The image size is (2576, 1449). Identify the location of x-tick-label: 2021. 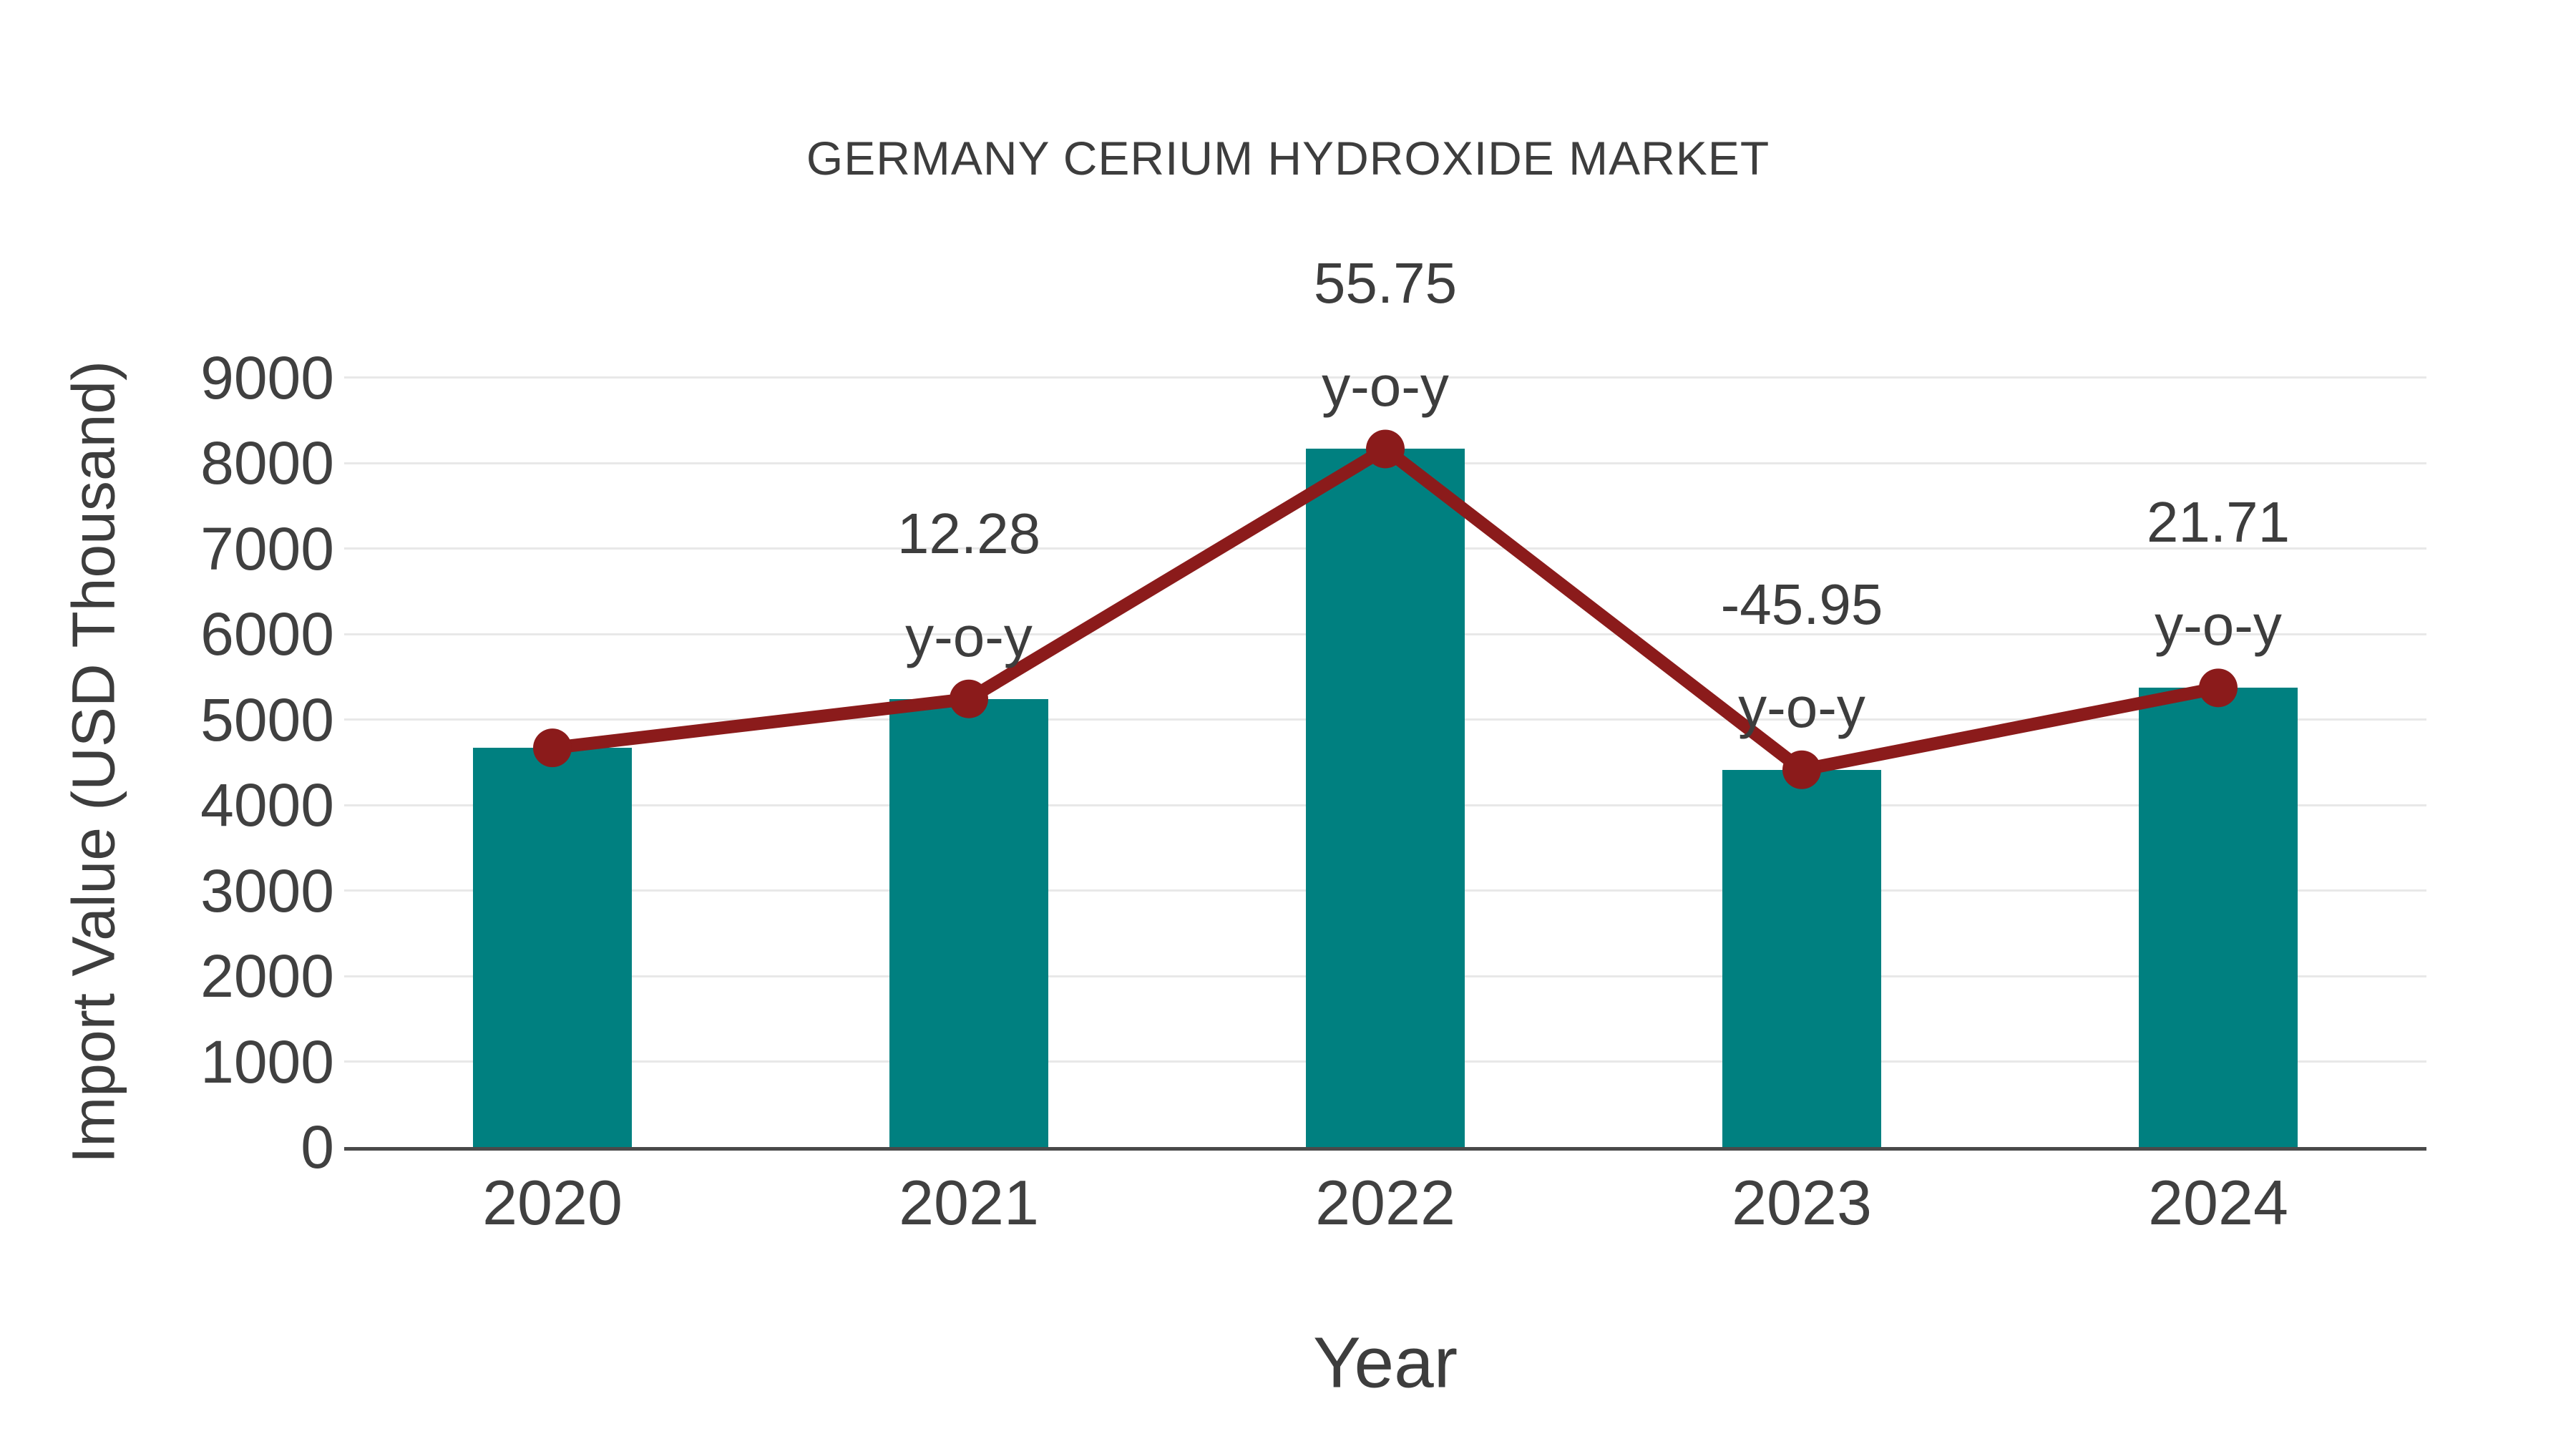
(969, 1202).